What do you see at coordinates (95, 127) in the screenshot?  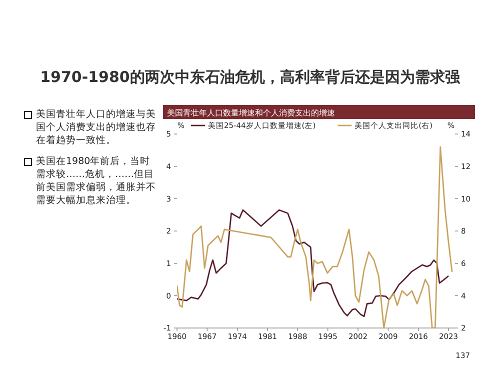 I see `text: 美国青壮年人口的增速与美国个人消费支出的增速也存在着趋势一致性。` at bounding box center [95, 127].